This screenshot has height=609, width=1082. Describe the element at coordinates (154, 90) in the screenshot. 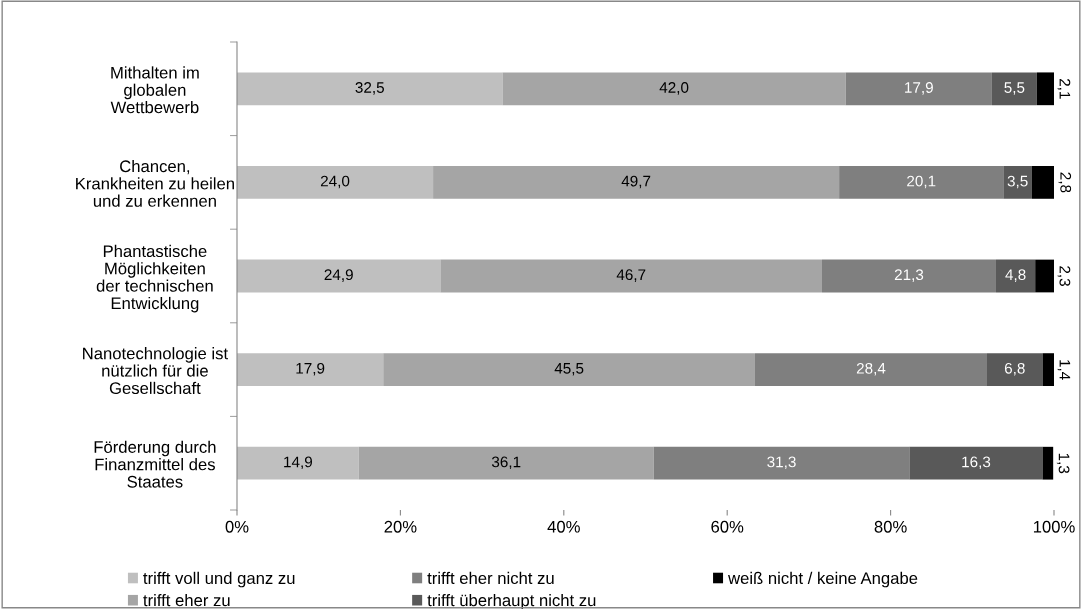

I see `y-tick-label: Mithalten im globalen Wettbewerb` at that location.